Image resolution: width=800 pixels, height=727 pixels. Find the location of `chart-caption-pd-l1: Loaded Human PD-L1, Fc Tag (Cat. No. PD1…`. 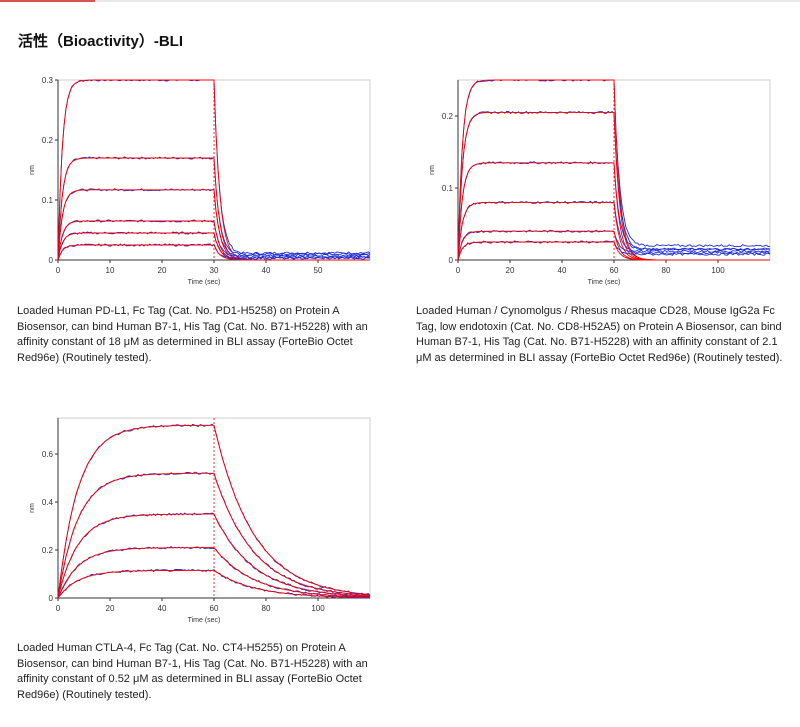

chart-caption-pd-l1: Loaded Human PD-L1, Fc Tag (Cat. No. PD1… is located at coordinates (192, 334).